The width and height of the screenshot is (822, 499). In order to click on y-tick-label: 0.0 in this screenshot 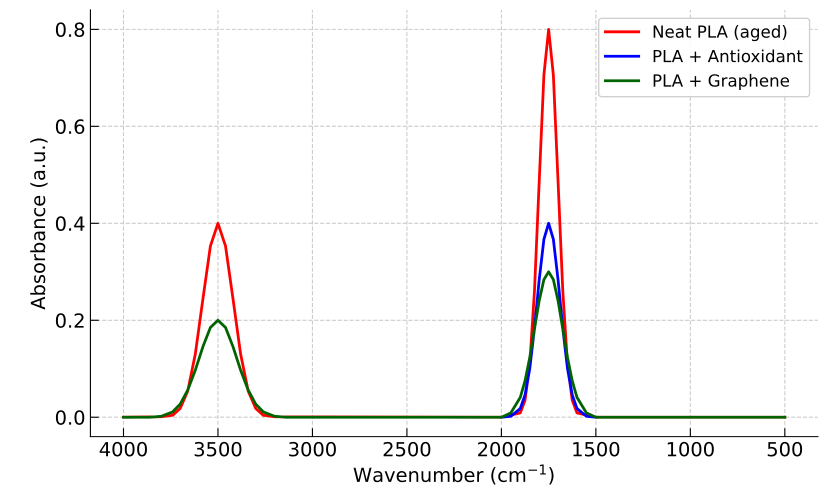, I will do `click(70, 417)`.